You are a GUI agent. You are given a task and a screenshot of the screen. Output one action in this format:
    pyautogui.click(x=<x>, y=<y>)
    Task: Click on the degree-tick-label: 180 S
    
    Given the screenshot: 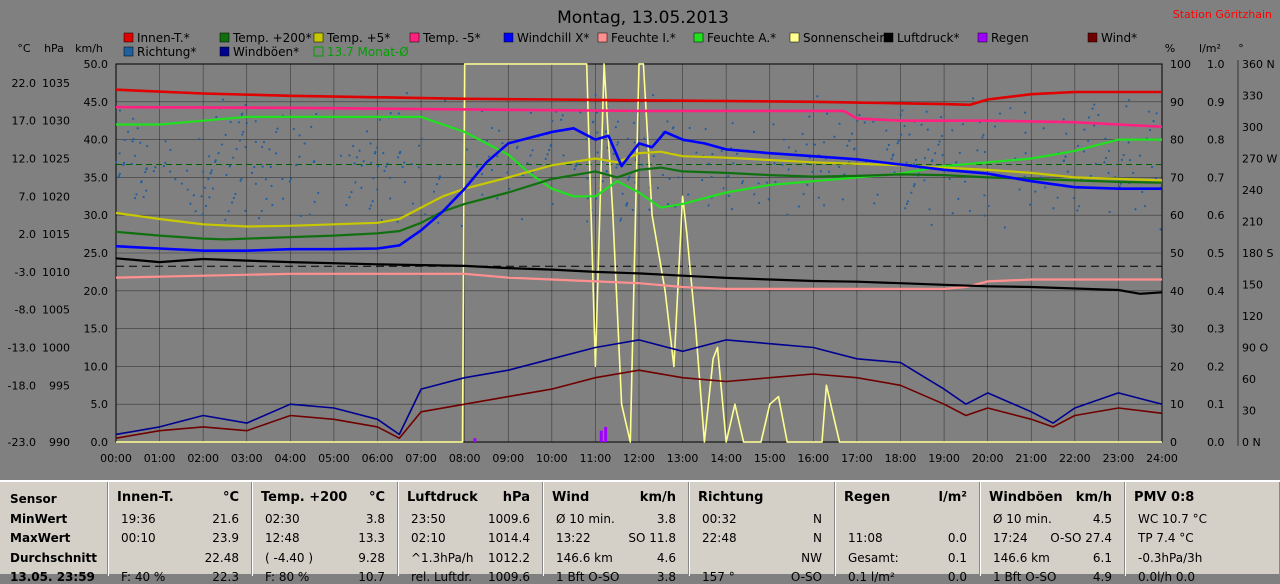 What is the action you would take?
    pyautogui.click(x=1257, y=253)
    